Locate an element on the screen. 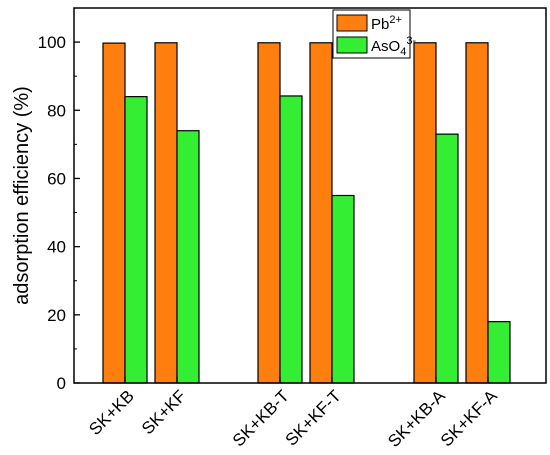 Image resolution: width=550 pixels, height=455 pixels. legend-label: Pb2+ is located at coordinates (386, 23).